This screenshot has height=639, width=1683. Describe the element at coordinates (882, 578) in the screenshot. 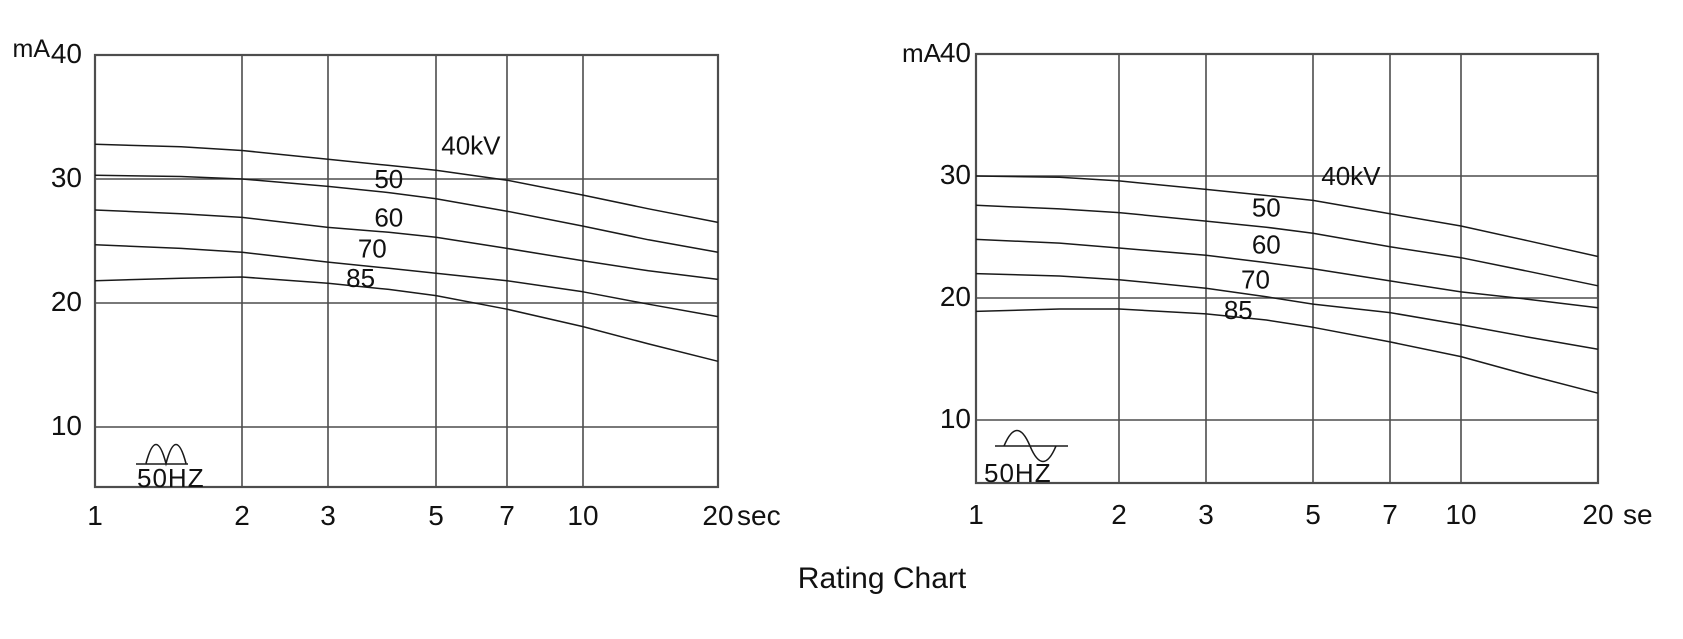

I see `figure-title: Rating Chart` at that location.